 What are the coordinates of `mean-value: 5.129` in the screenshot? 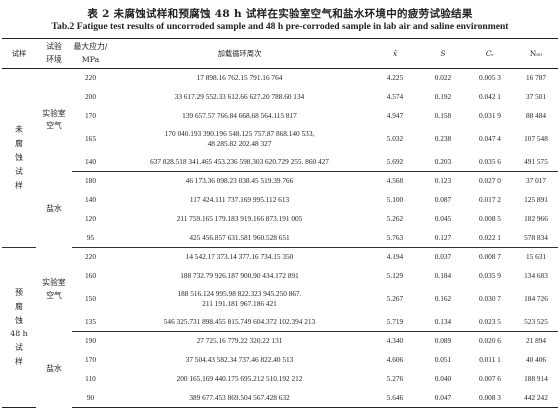 It's located at (395, 276).